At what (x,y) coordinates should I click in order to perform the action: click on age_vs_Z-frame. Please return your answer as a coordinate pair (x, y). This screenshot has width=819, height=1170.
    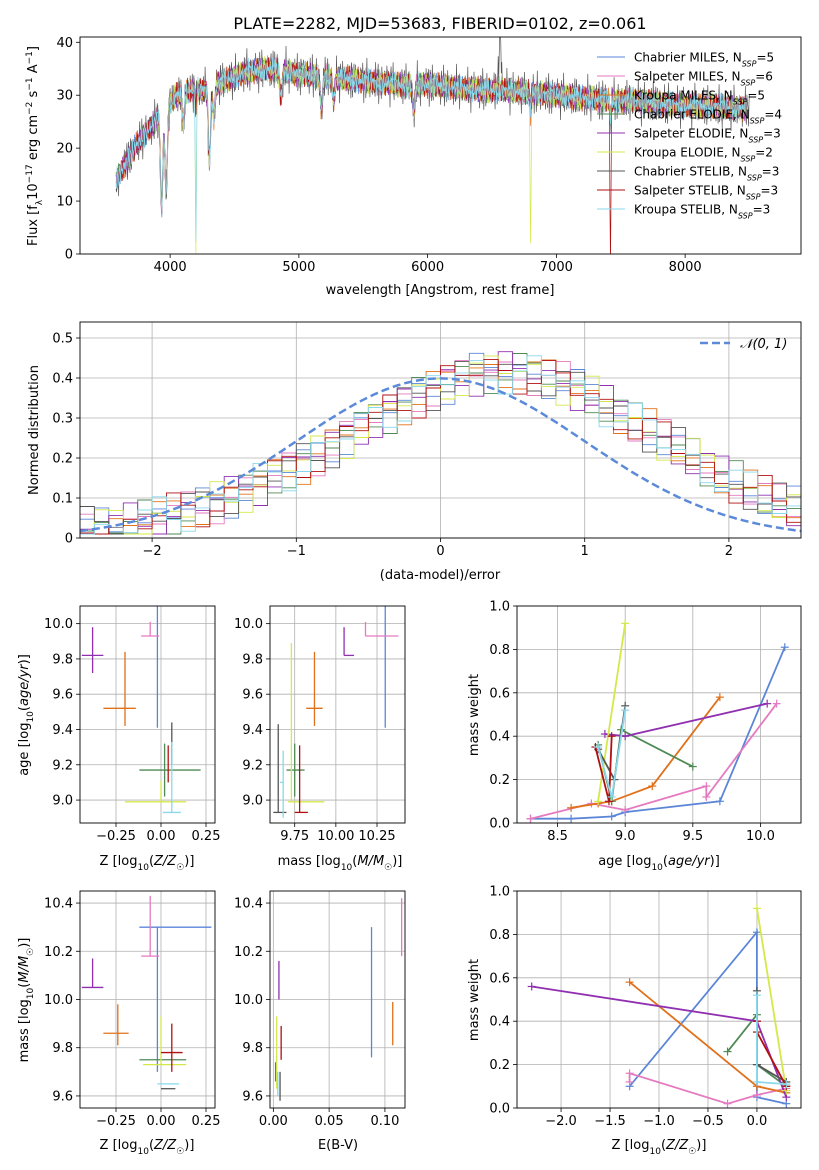
    Looking at the image, I should click on (147, 714).